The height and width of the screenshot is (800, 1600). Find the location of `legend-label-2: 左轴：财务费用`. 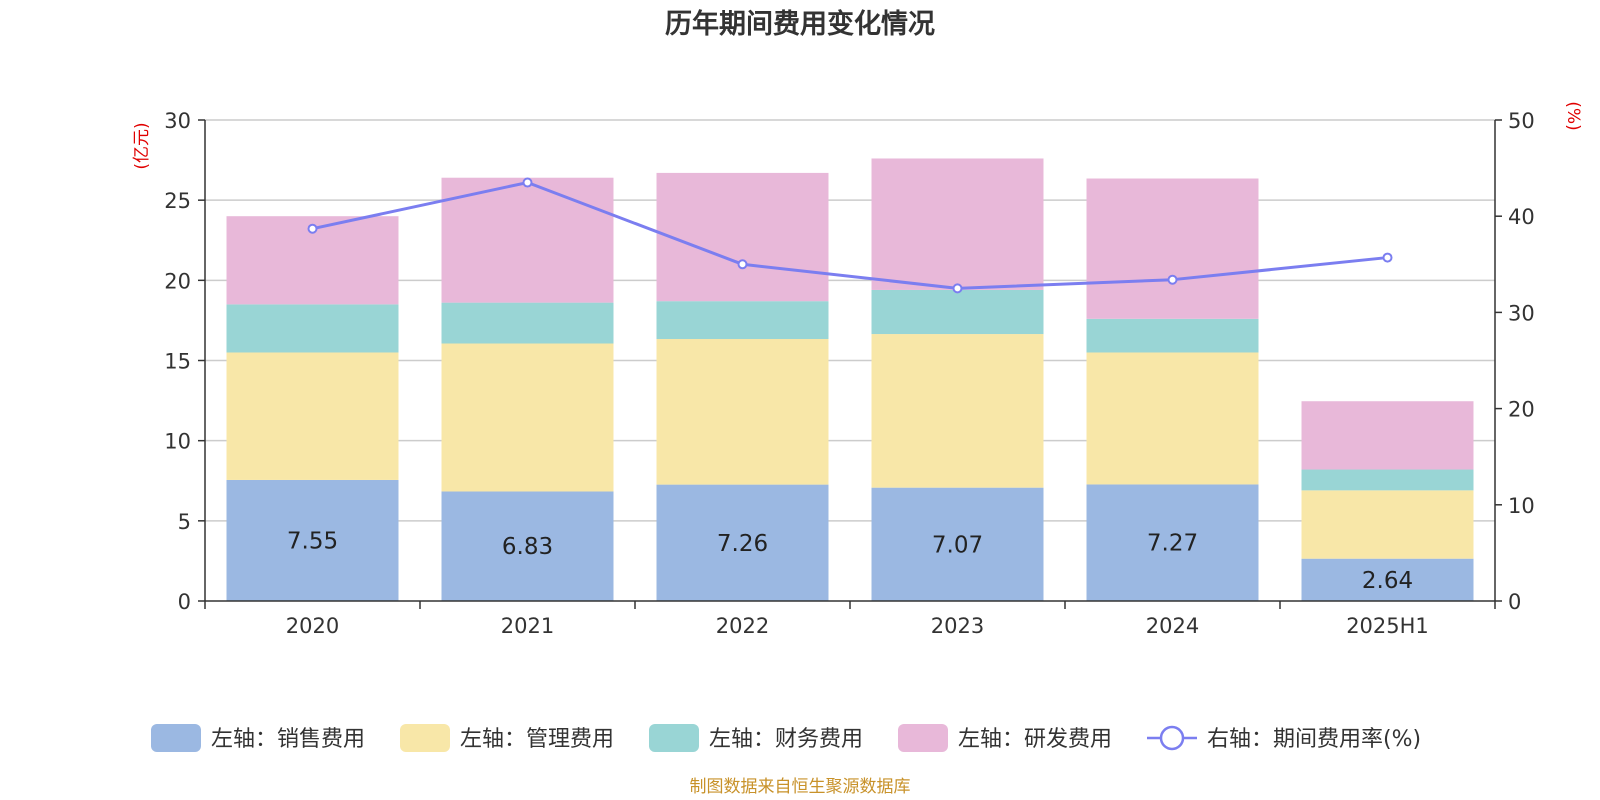

legend-label-2: 左轴：财务费用 is located at coordinates (786, 739).